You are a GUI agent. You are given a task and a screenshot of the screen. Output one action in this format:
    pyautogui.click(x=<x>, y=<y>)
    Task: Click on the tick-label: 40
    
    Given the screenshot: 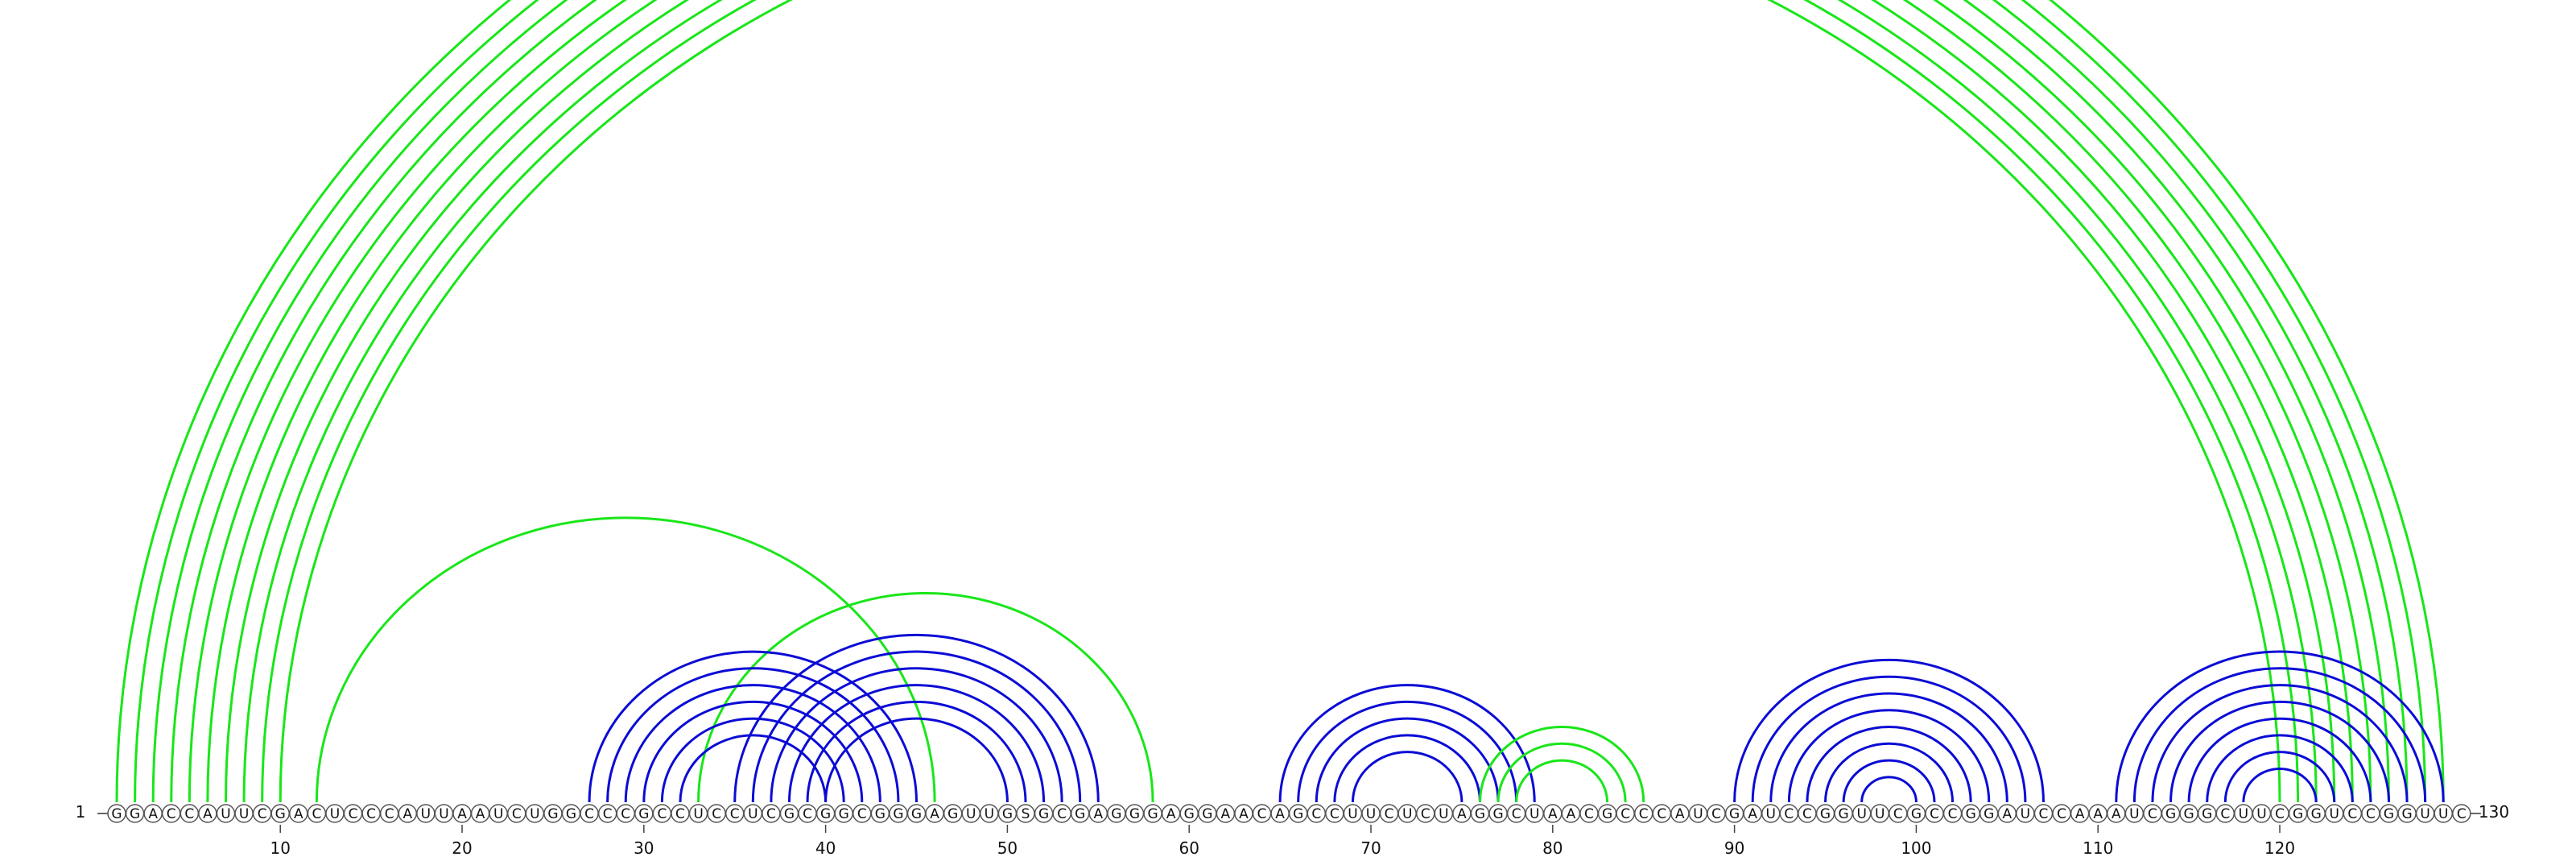 What is the action you would take?
    pyautogui.click(x=825, y=847)
    